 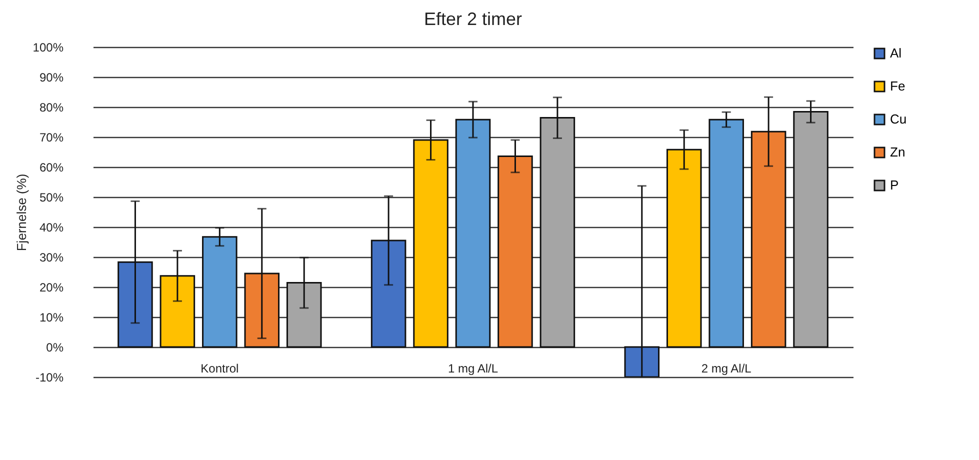 What do you see at coordinates (51, 227) in the screenshot?
I see `y-tick-label: 40%` at bounding box center [51, 227].